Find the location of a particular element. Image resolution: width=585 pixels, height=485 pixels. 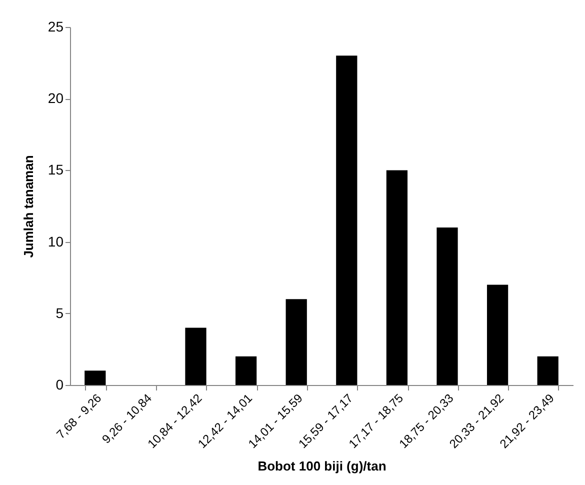

y-axis-title: Jumlah tanaman is located at coordinates (28, 206).